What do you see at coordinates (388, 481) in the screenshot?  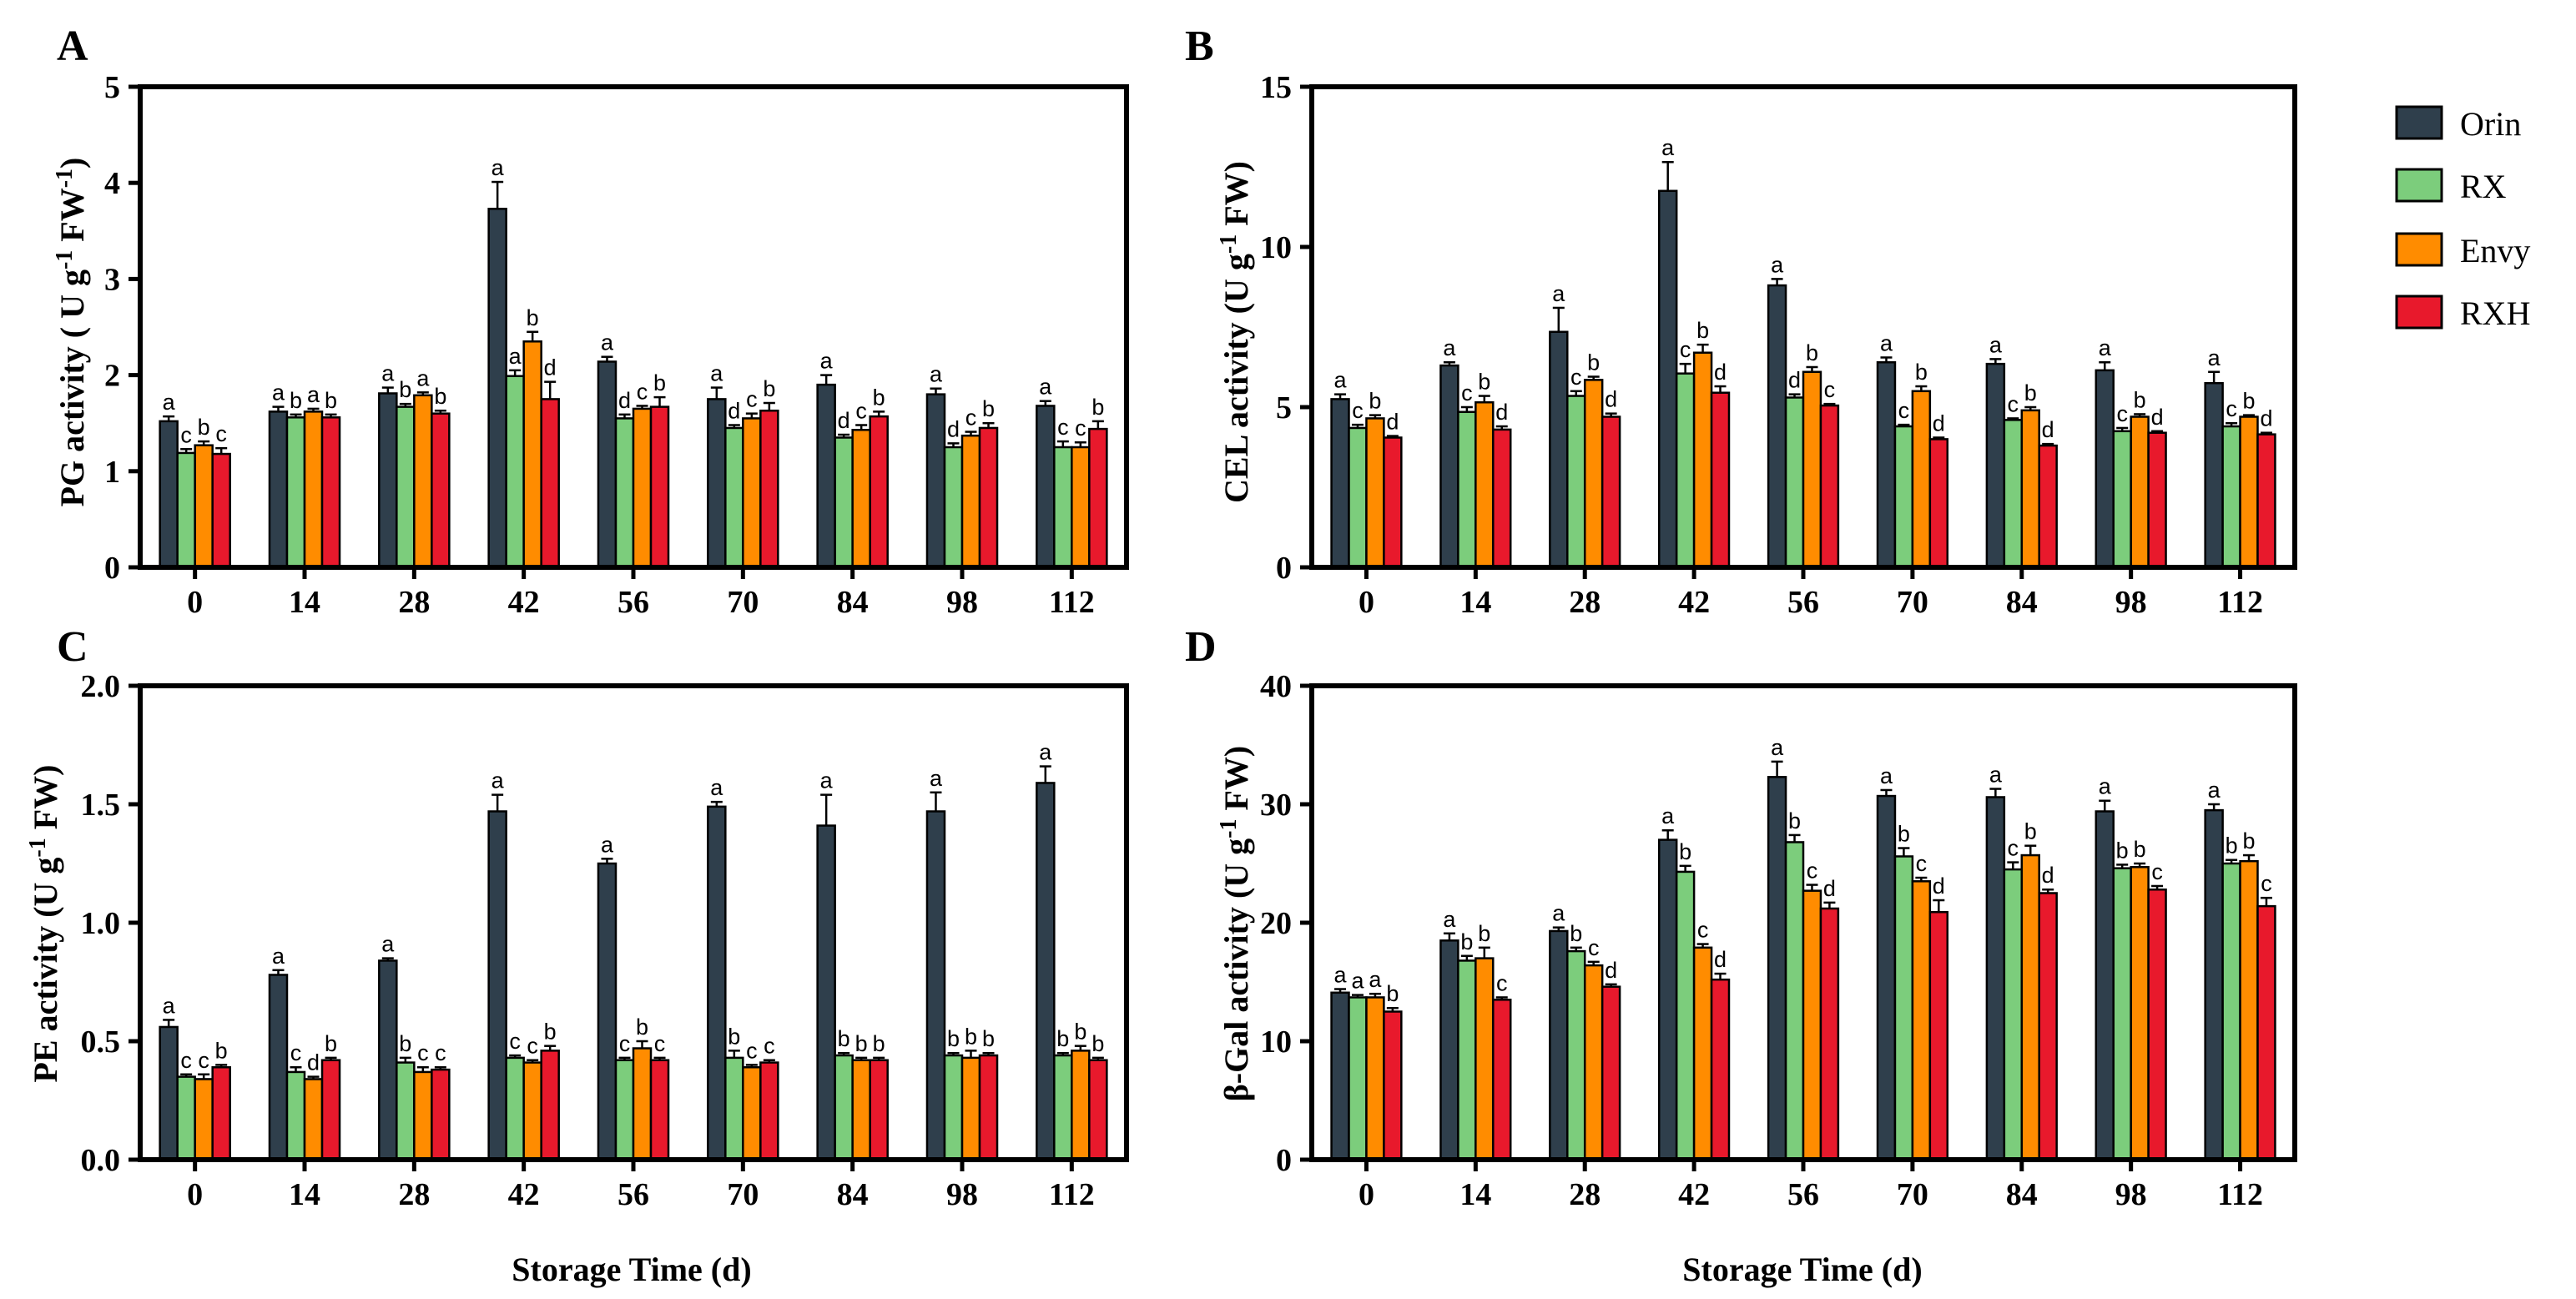 I see `bar-a-28-orin` at bounding box center [388, 481].